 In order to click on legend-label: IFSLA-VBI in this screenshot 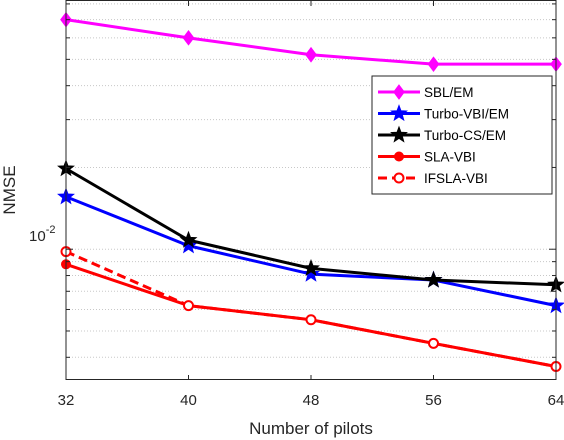, I will do `click(456, 178)`.